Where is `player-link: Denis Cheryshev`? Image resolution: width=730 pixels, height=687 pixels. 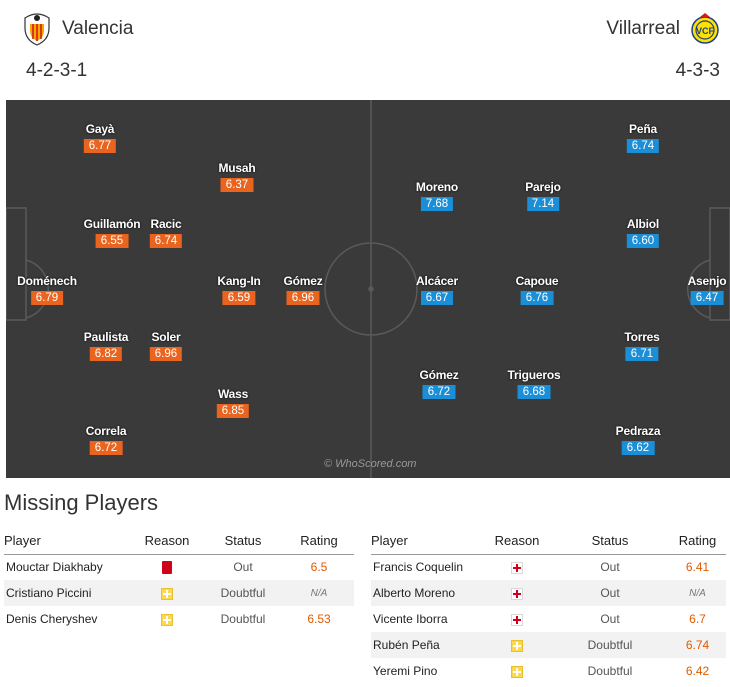
player-link: Denis Cheryshev is located at coordinates (52, 619).